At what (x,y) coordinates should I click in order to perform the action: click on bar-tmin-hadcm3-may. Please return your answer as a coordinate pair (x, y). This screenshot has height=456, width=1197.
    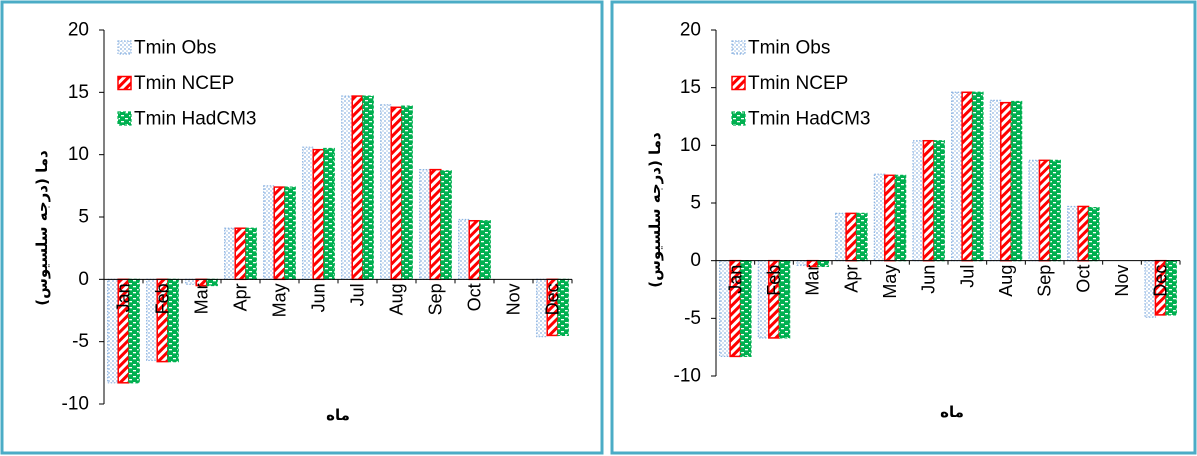
    Looking at the image, I should click on (900, 218).